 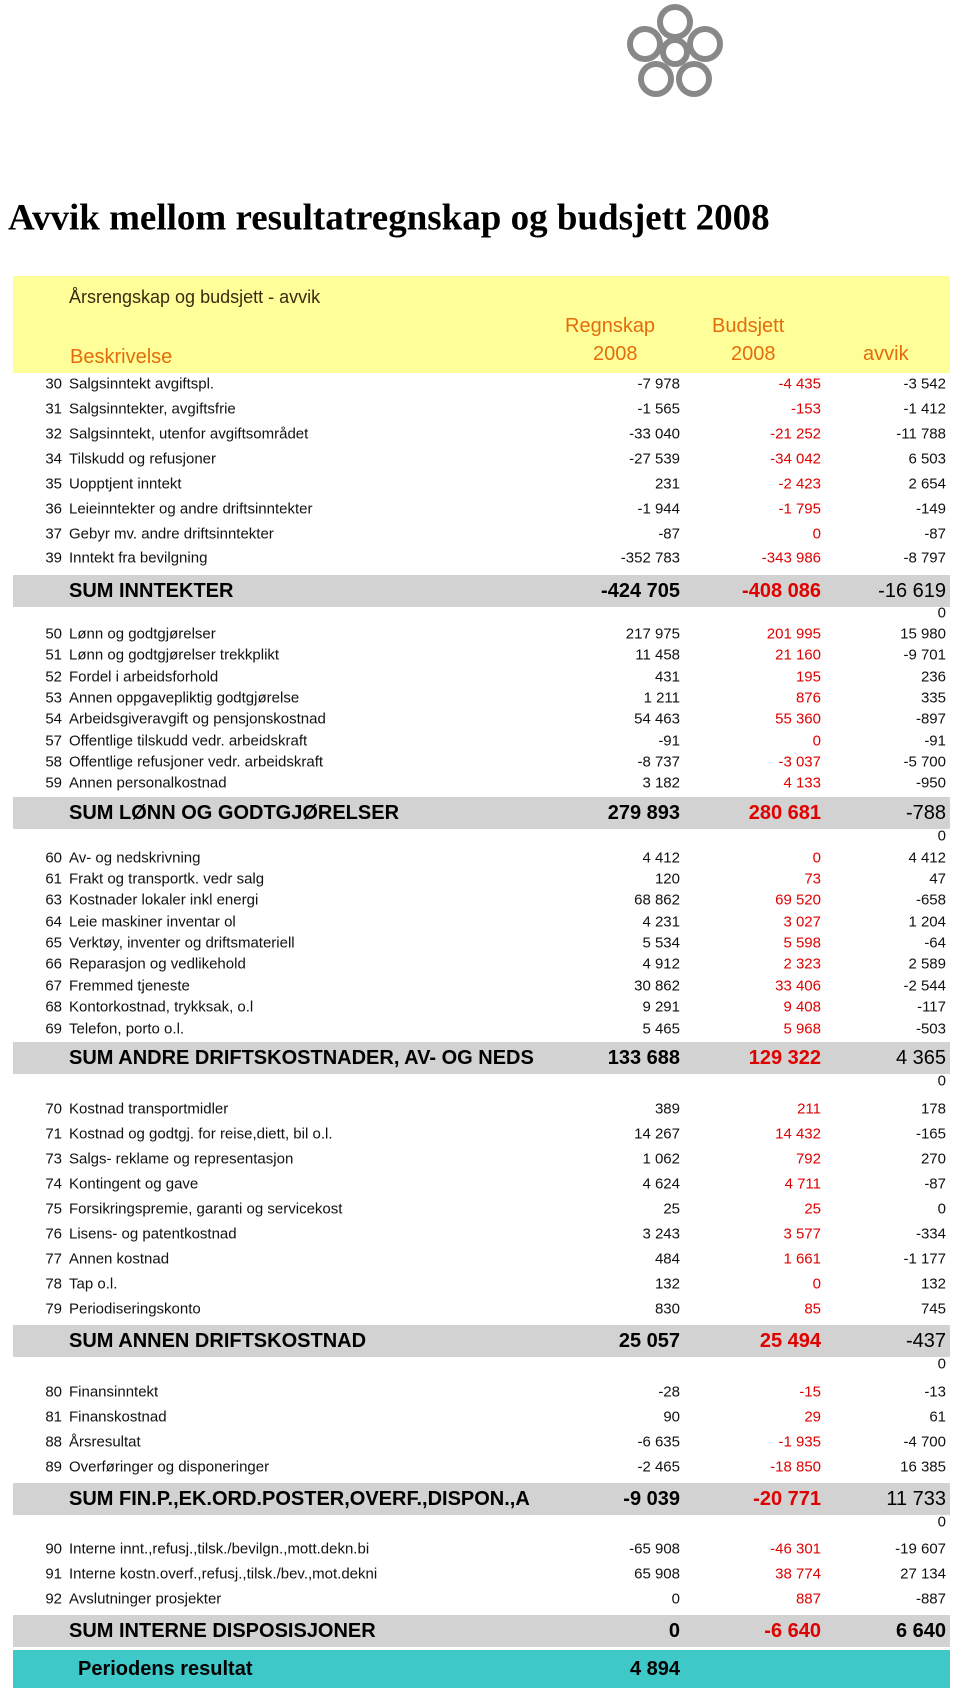 I want to click on regnskap: -8 737, so click(x=658, y=762).